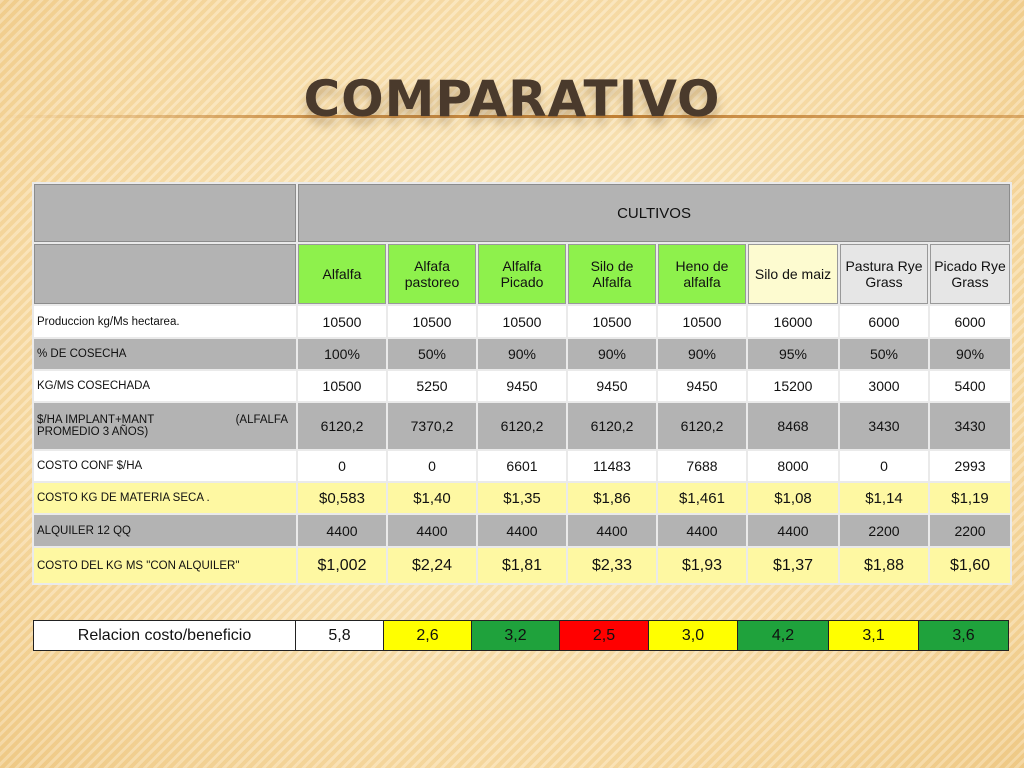 The width and height of the screenshot is (1024, 768). I want to click on table-cell: $1,88, so click(884, 565).